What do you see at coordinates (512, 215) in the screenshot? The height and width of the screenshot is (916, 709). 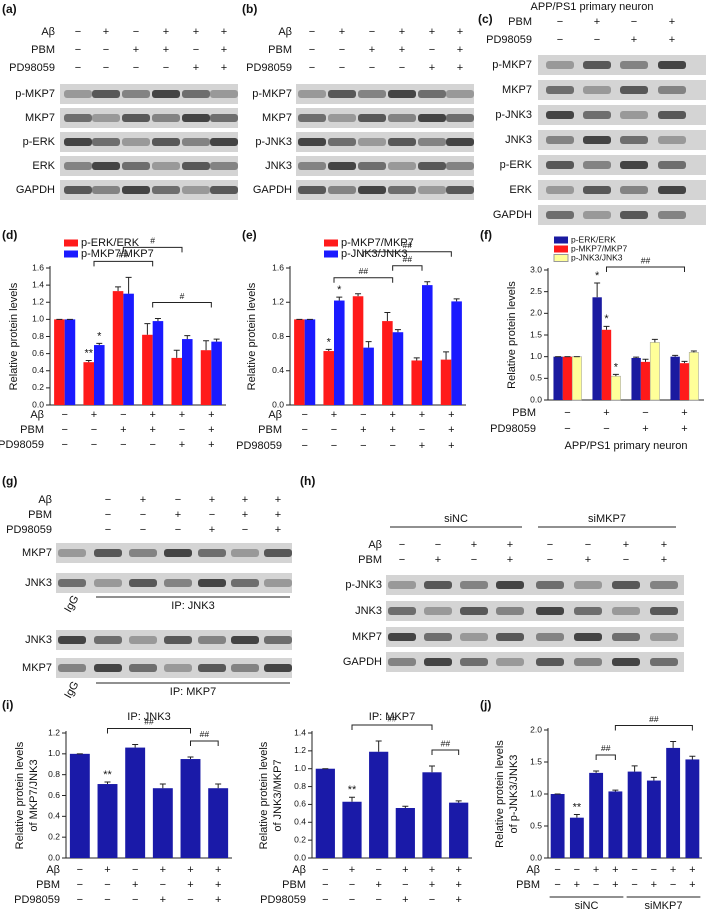 I see `row-label: GAPDH` at bounding box center [512, 215].